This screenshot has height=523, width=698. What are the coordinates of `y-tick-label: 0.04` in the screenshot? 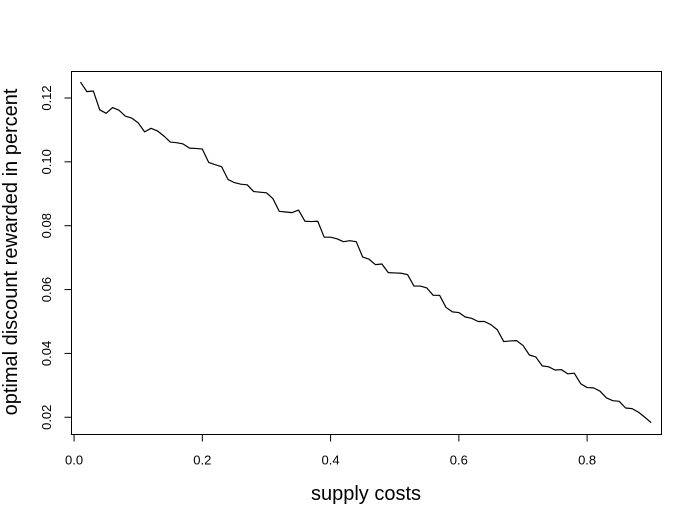 It's located at (46, 353).